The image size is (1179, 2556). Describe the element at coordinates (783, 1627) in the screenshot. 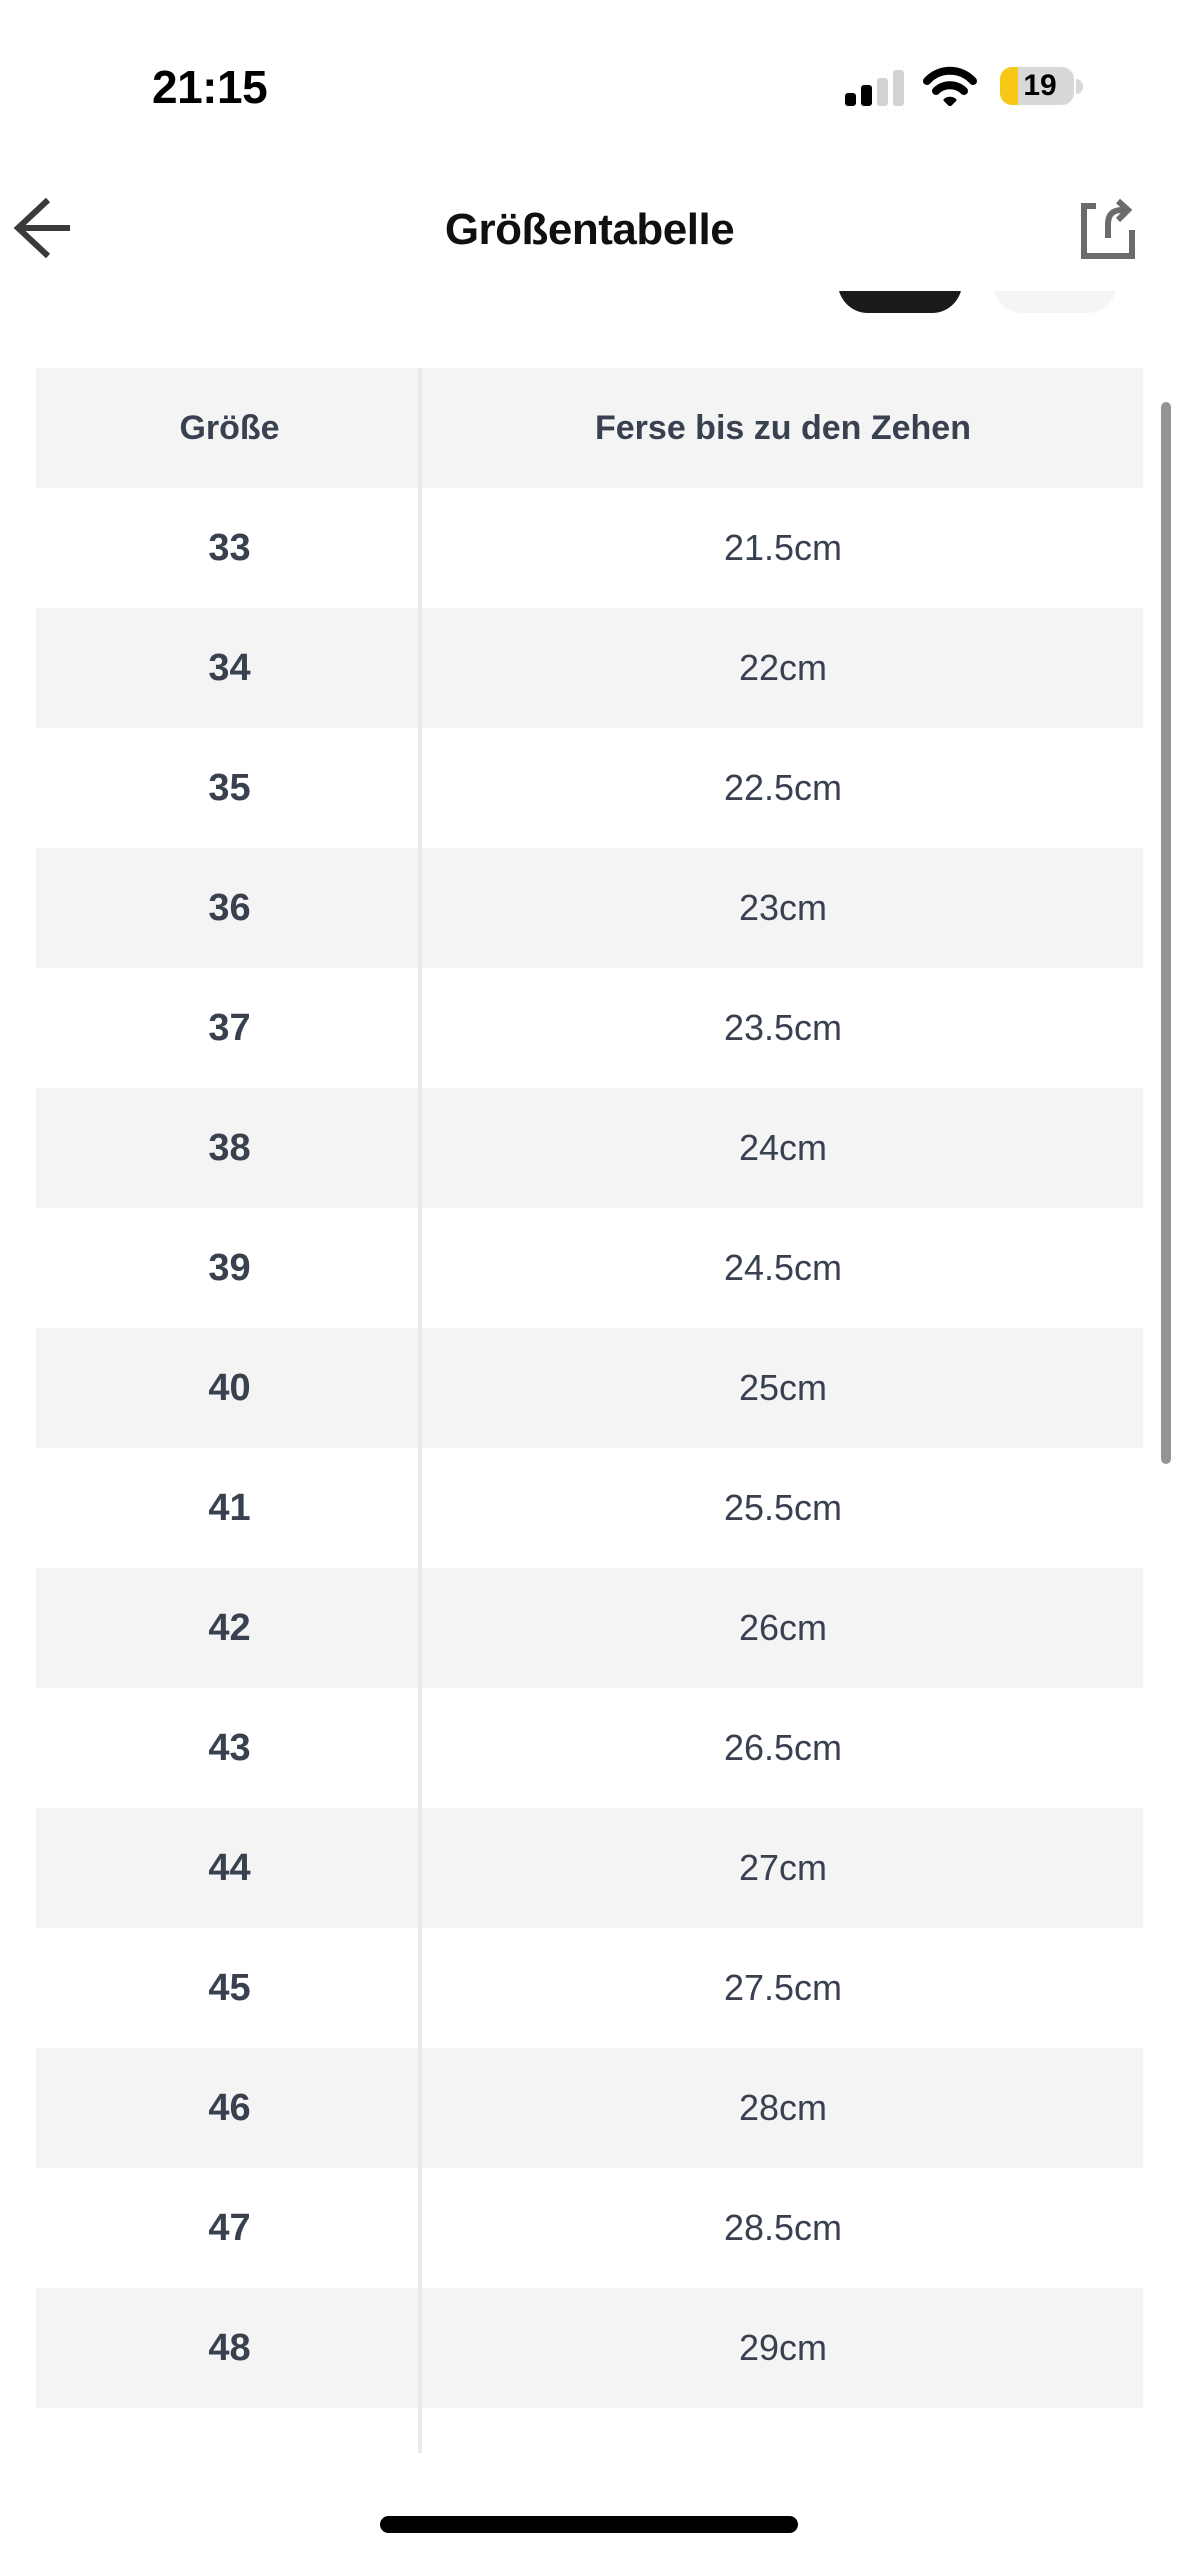

I see `length-cell: 26cm` at that location.